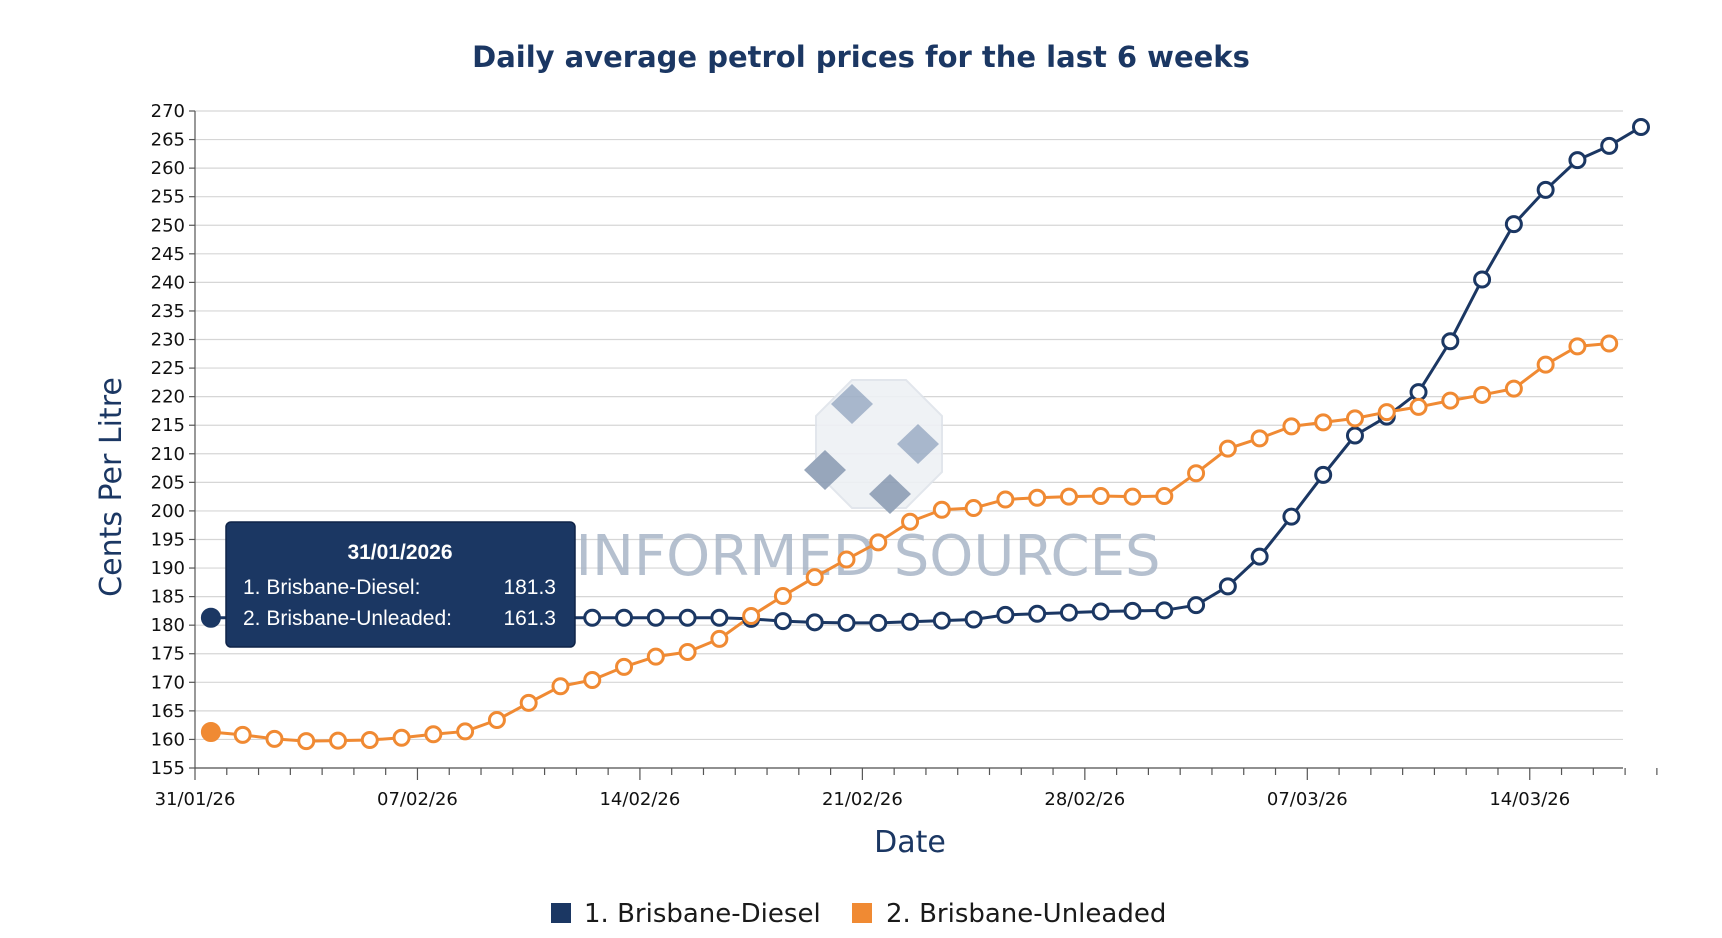 The height and width of the screenshot is (938, 1722). What do you see at coordinates (168, 539) in the screenshot?
I see `y-tick-label: 195` at bounding box center [168, 539].